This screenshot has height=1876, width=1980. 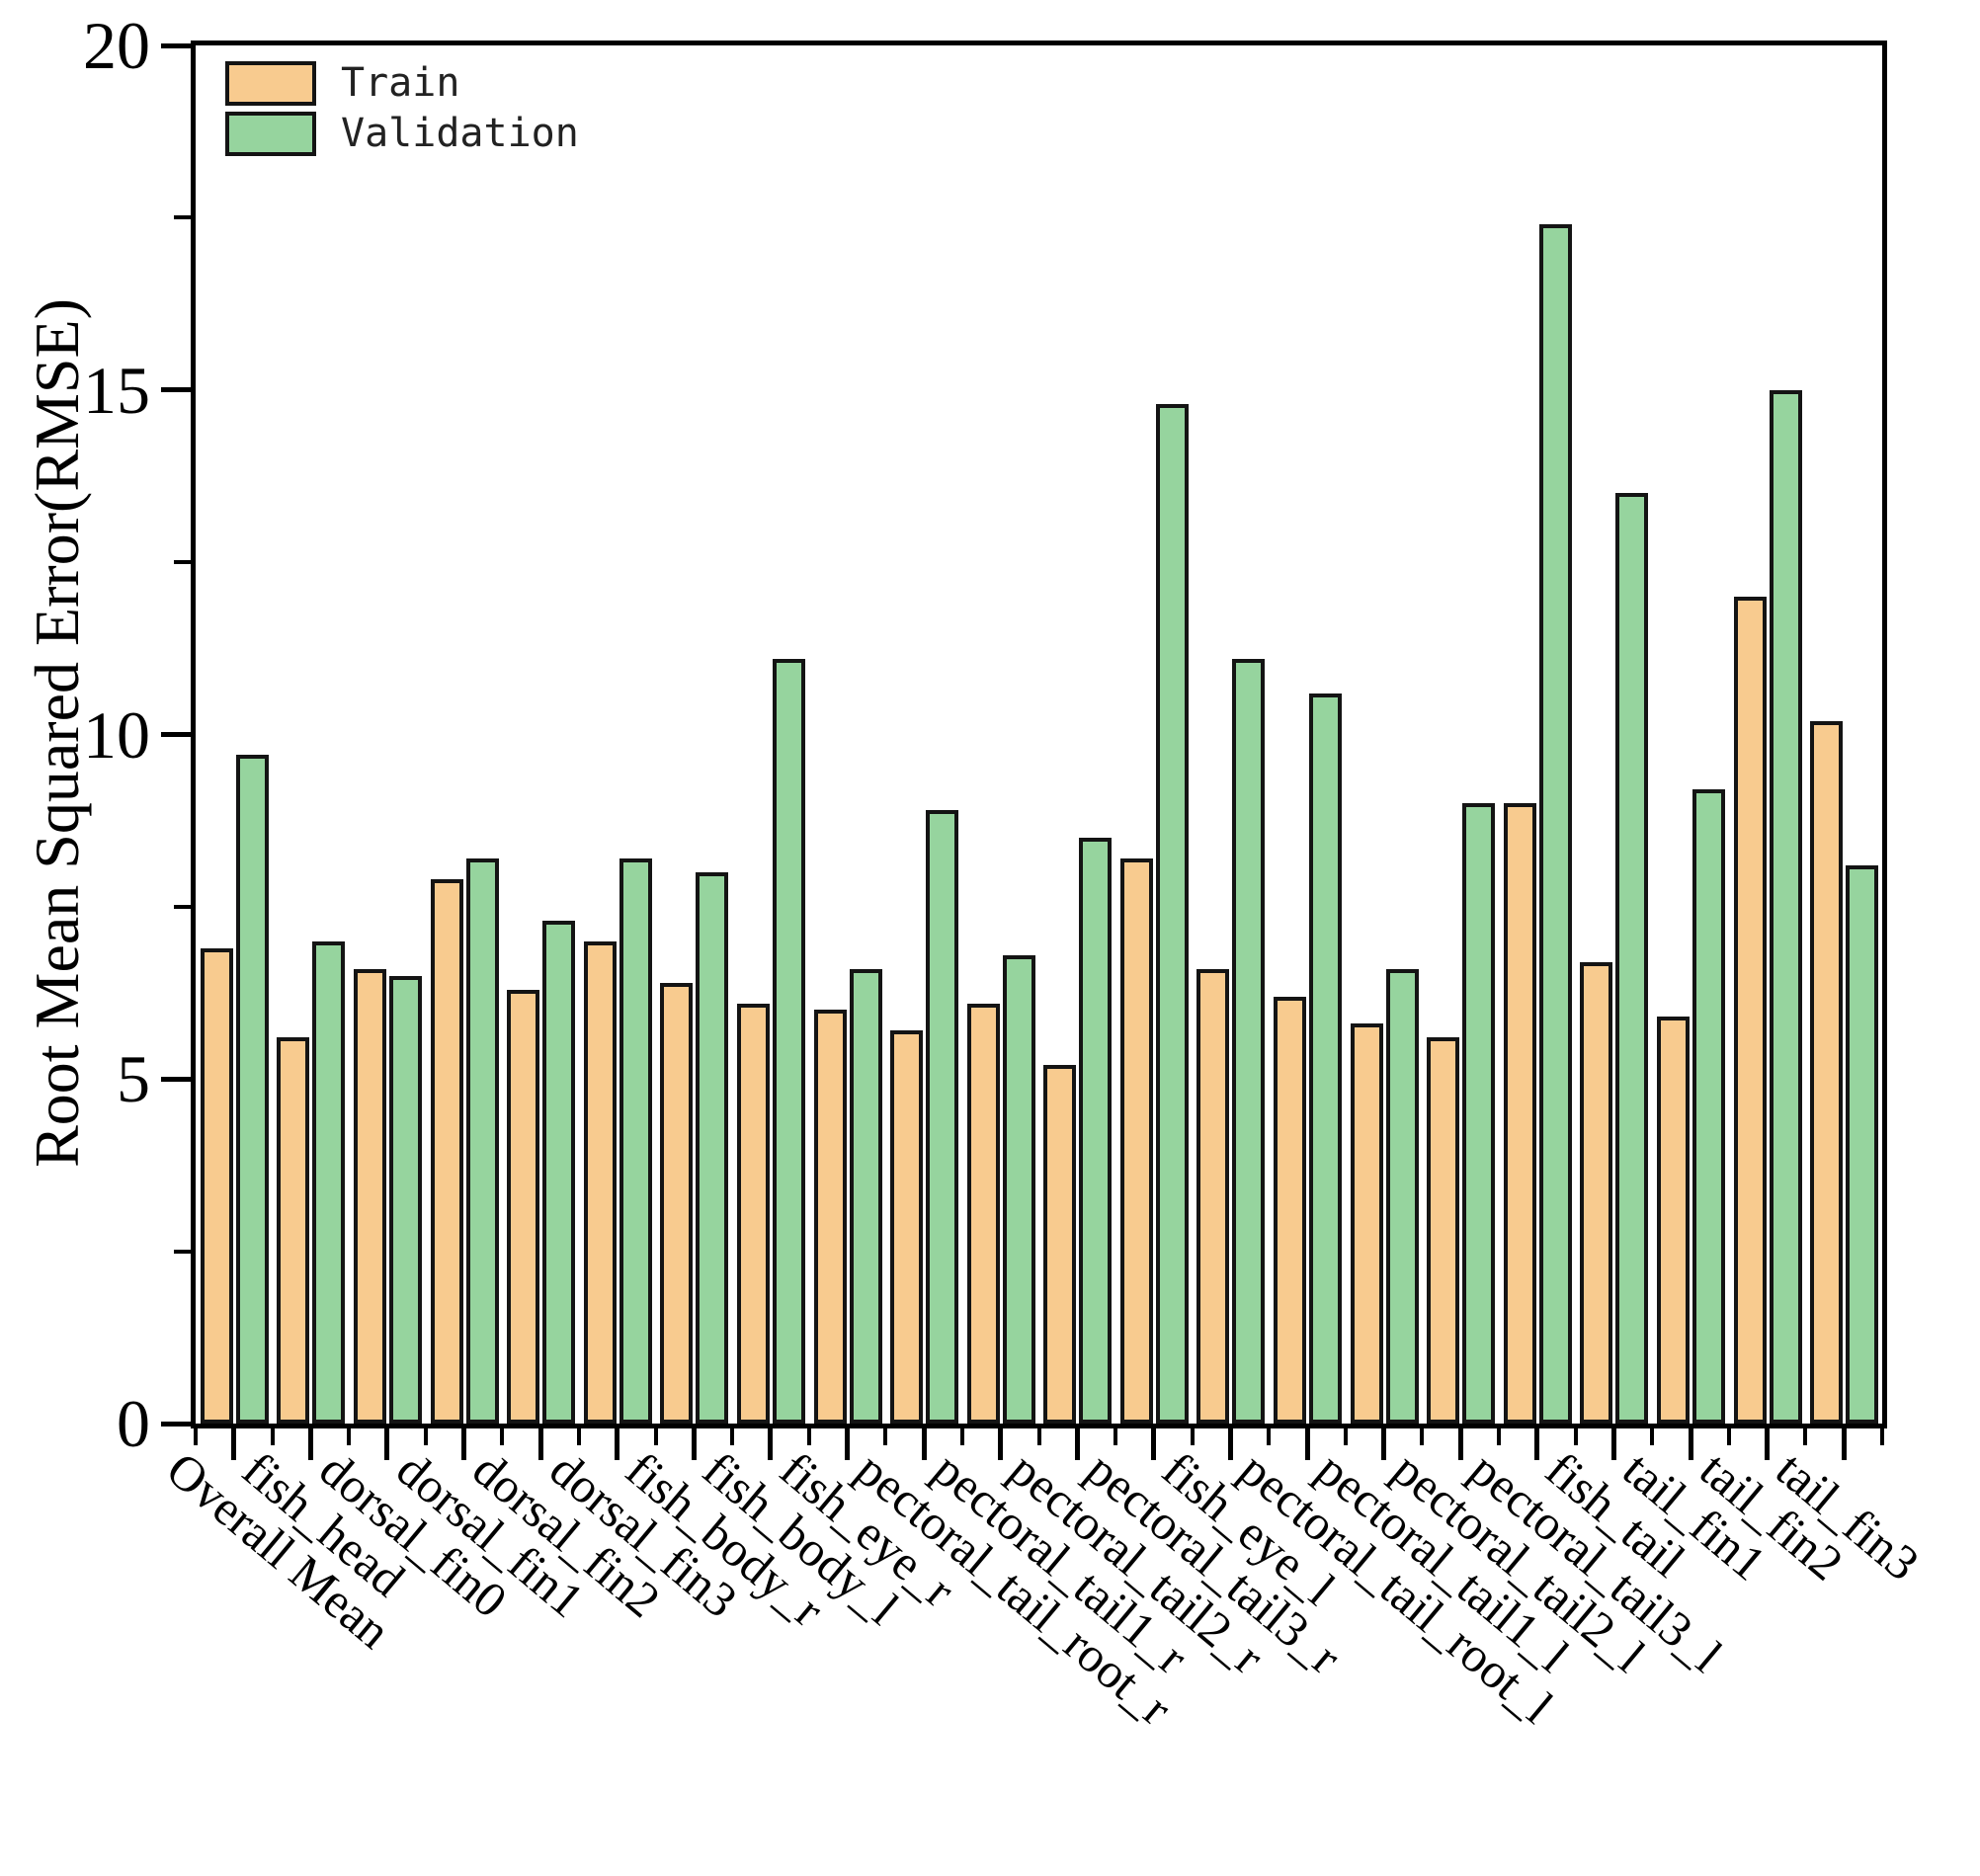 What do you see at coordinates (133, 1424) in the screenshot?
I see `y-tick-label: 0` at bounding box center [133, 1424].